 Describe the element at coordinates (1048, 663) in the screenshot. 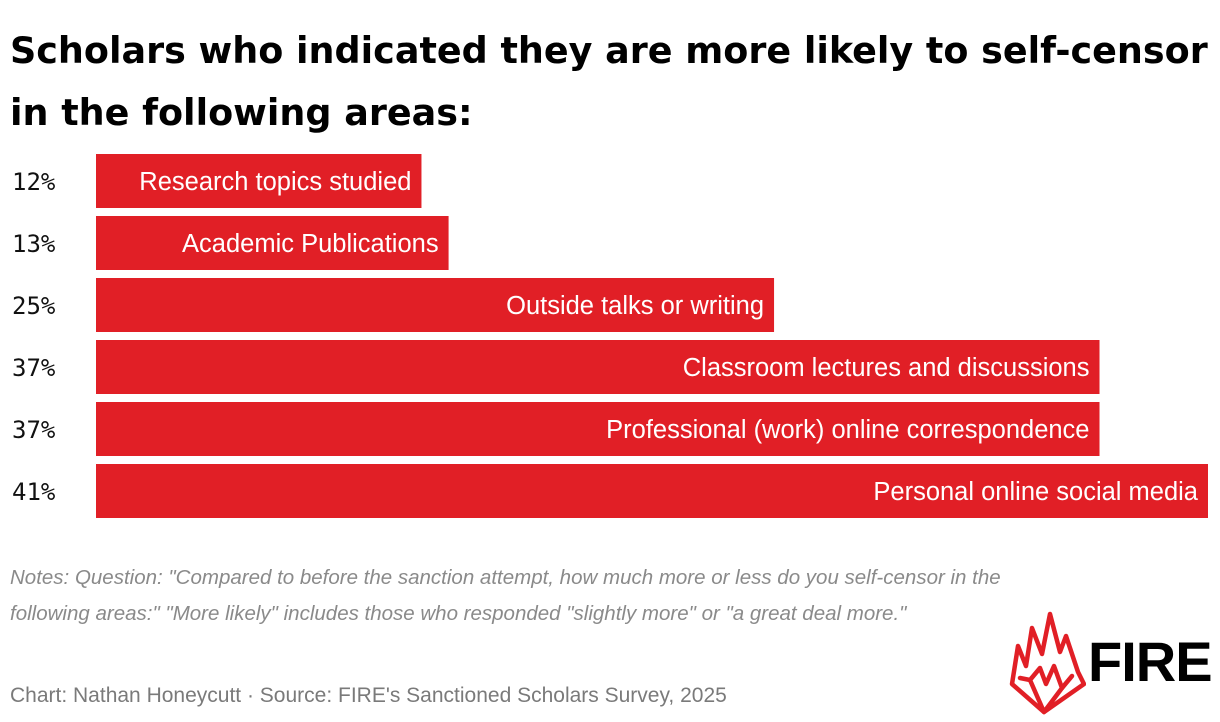

I see `flame-icon` at that location.